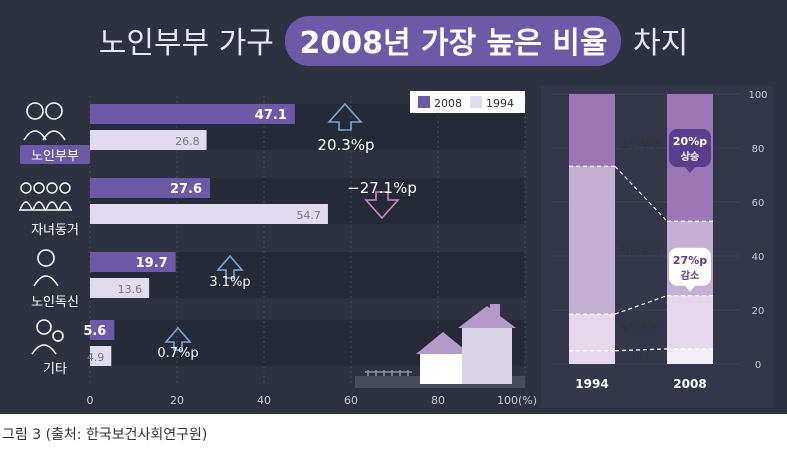 The width and height of the screenshot is (787, 454). What do you see at coordinates (591, 384) in the screenshot?
I see `stacked-x-label: 1994` at bounding box center [591, 384].